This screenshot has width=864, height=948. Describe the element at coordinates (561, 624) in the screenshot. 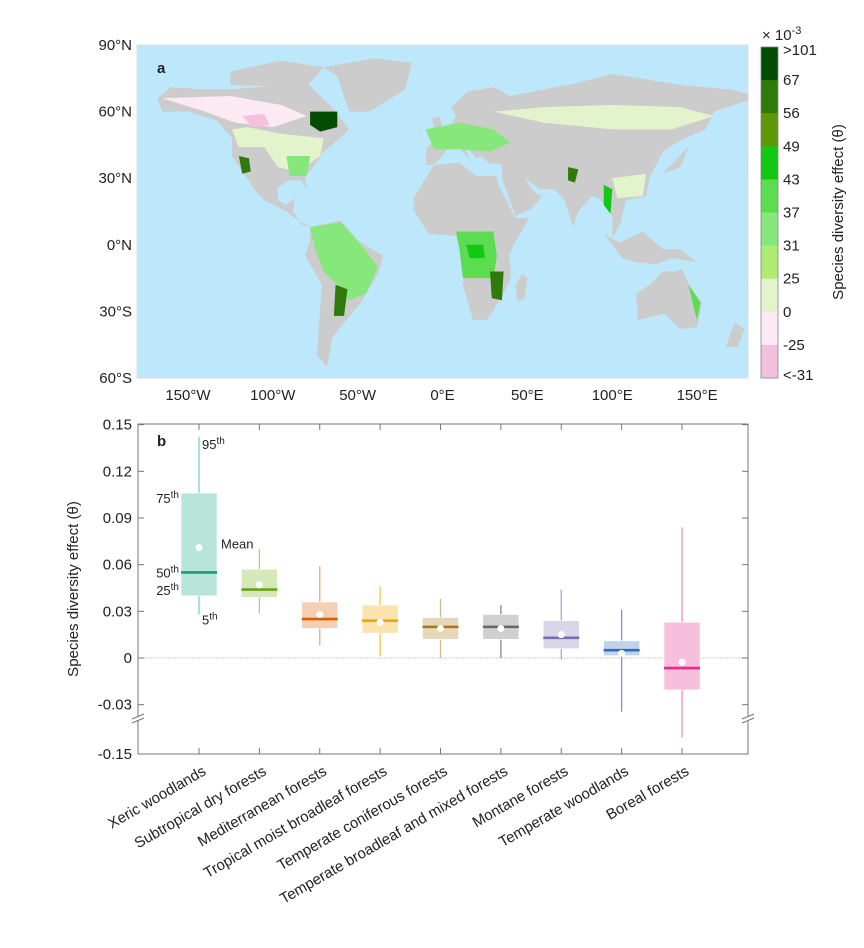

I see `box-montane-forests` at that location.